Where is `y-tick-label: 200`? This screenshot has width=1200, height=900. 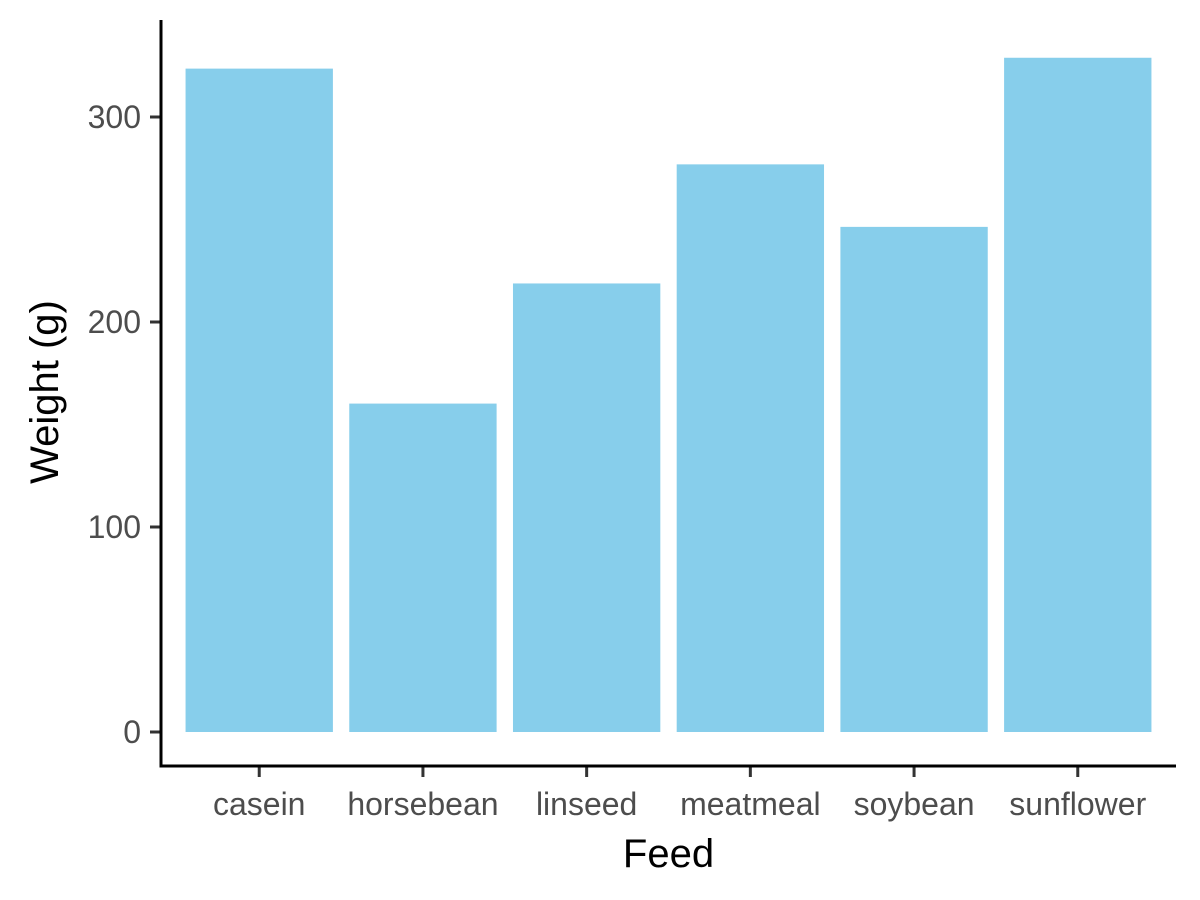 y-tick-label: 200 is located at coordinates (114, 322).